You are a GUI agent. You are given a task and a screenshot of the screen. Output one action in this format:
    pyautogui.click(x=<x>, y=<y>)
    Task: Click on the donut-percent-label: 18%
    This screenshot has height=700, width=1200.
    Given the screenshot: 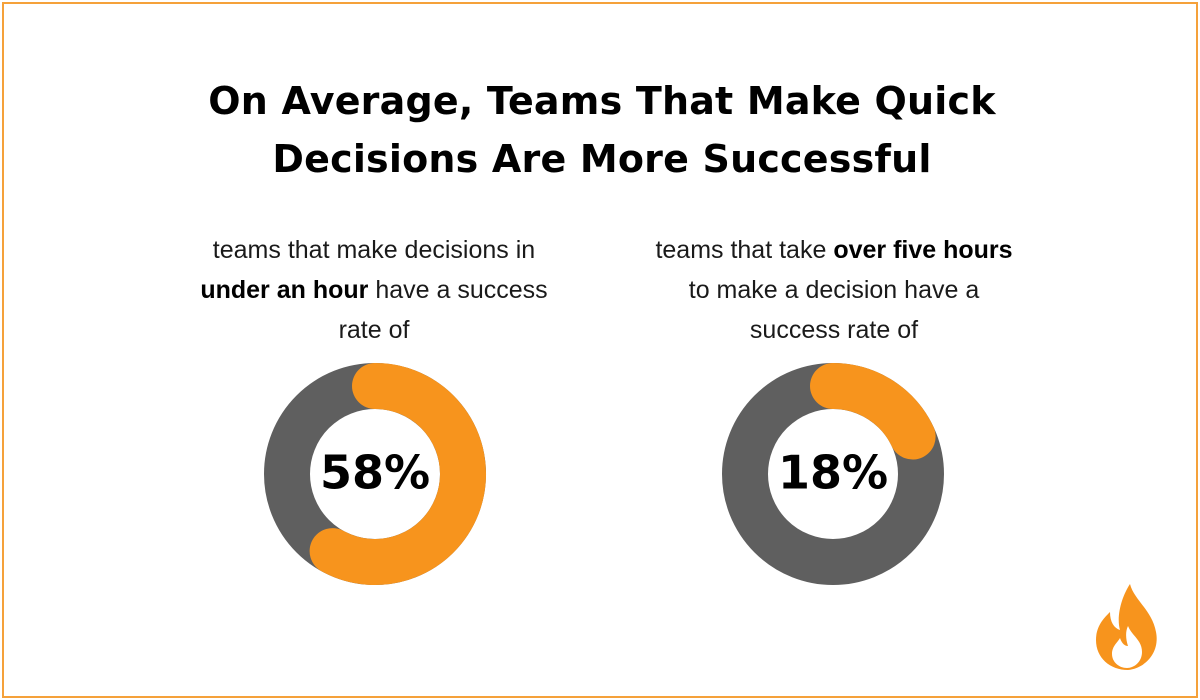 What is the action you would take?
    pyautogui.click(x=833, y=473)
    